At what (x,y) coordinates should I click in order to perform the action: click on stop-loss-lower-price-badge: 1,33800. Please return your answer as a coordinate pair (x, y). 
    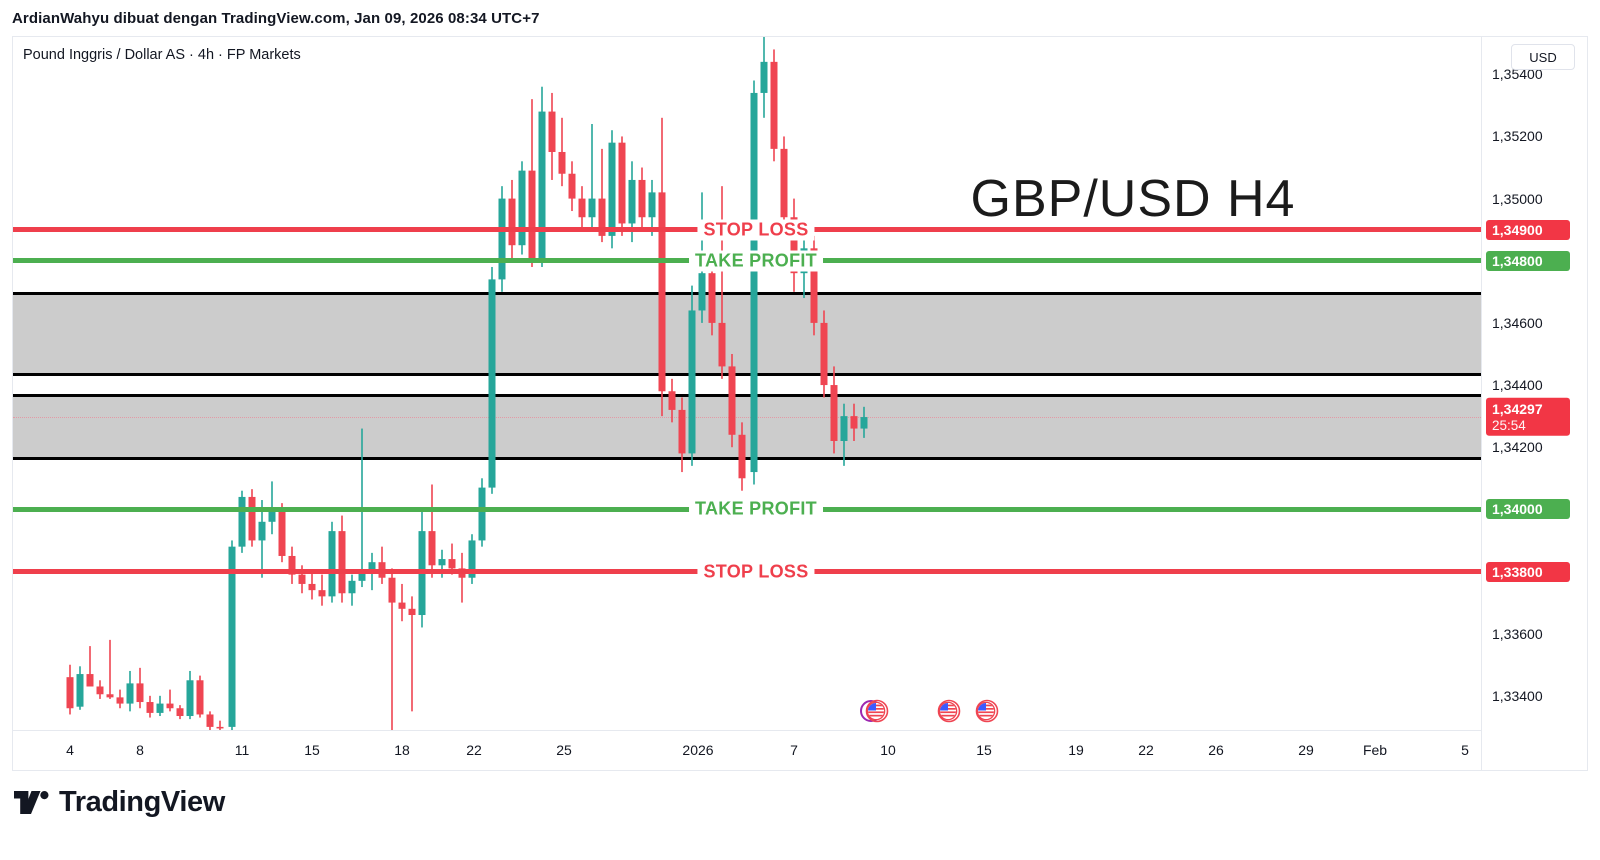
    Looking at the image, I should click on (1528, 571).